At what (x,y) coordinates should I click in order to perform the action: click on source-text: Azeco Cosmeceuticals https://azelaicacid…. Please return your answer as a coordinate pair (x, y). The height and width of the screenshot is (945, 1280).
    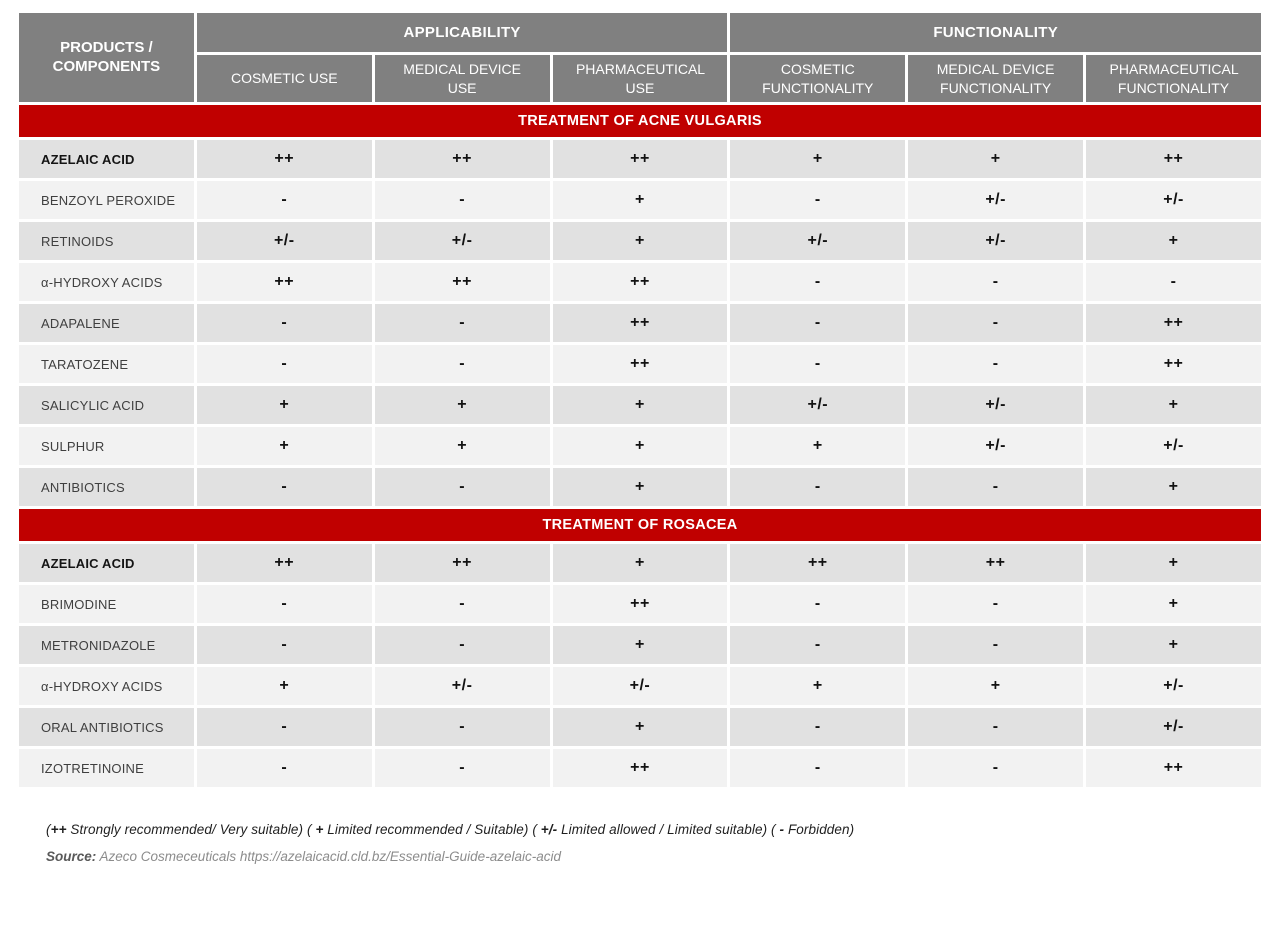
    Looking at the image, I should click on (328, 856).